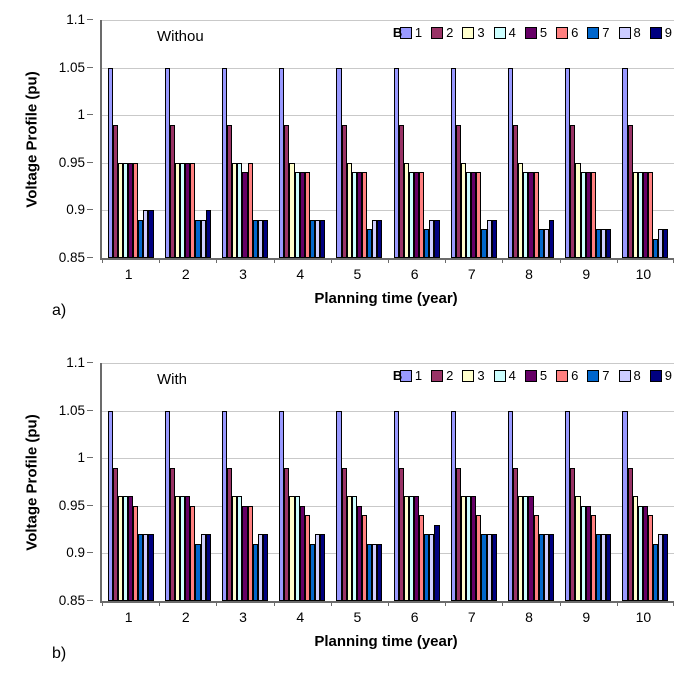 The height and width of the screenshot is (689, 689). I want to click on legend-item: 3, so click(473, 32).